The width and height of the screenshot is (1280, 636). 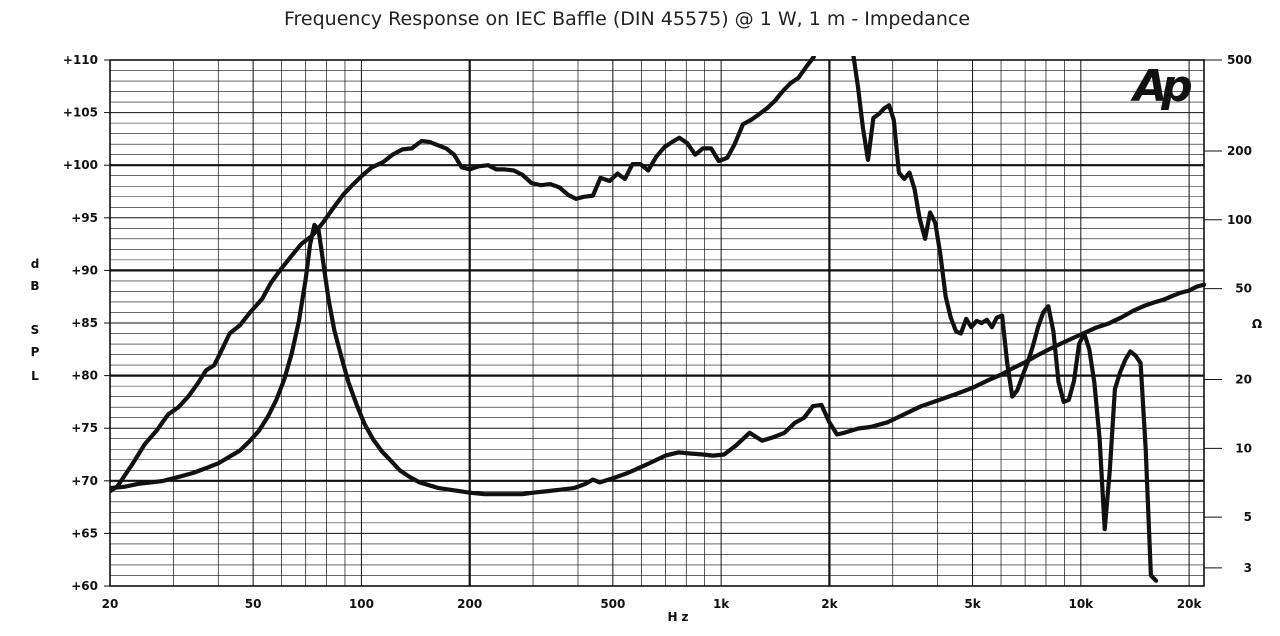 What do you see at coordinates (1190, 604) in the screenshot?
I see `x-tick-label: 20k` at bounding box center [1190, 604].